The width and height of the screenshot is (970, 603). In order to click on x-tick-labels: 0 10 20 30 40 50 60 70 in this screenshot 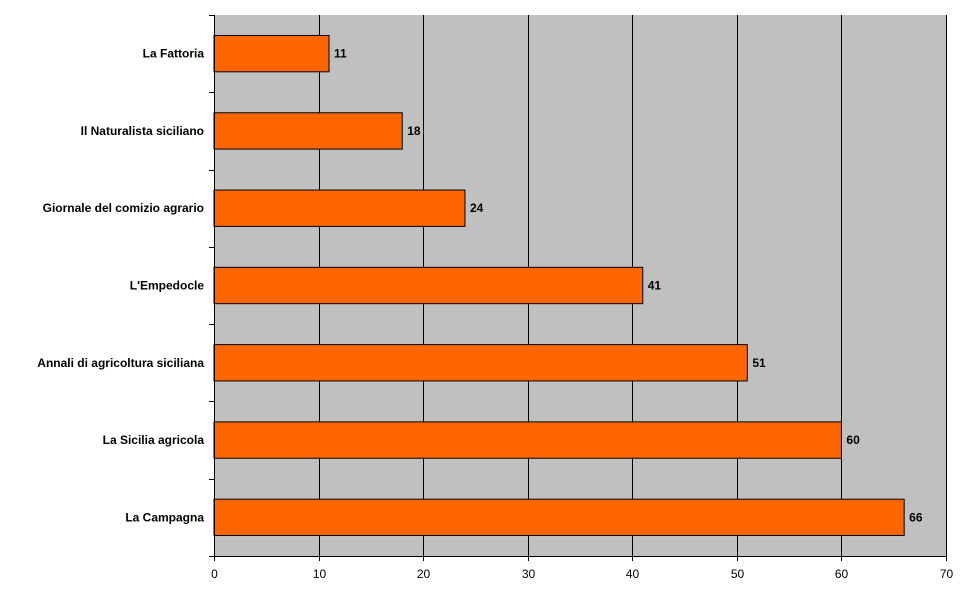, I will do `click(582, 574)`.